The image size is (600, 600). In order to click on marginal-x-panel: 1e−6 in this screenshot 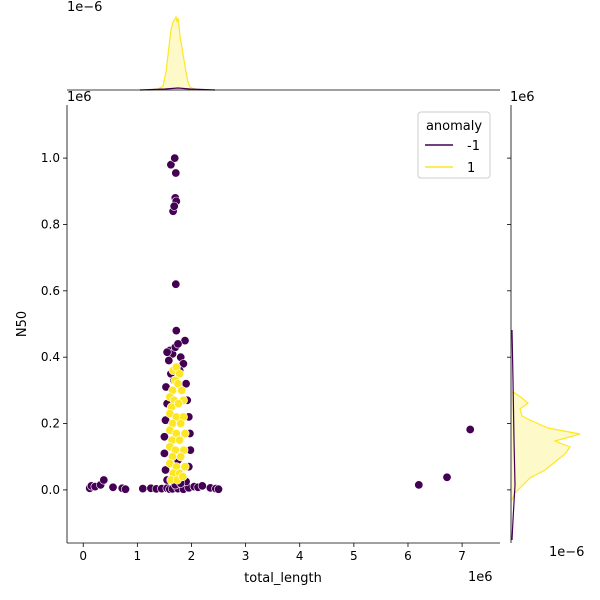, I will do `click(283, 45)`.